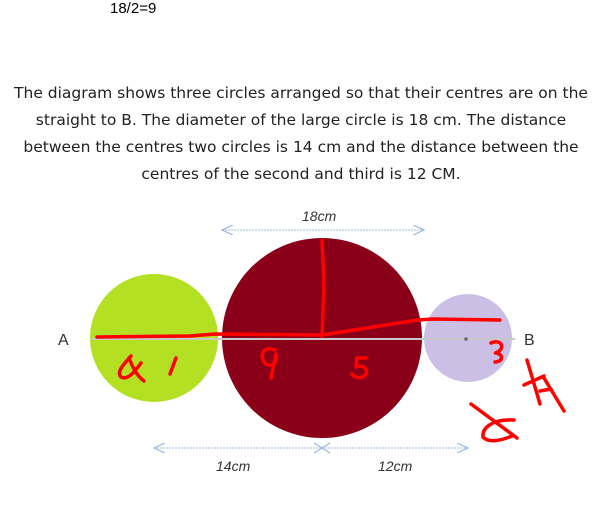  What do you see at coordinates (534, 382) in the screenshot?
I see `red-x-right` at bounding box center [534, 382].